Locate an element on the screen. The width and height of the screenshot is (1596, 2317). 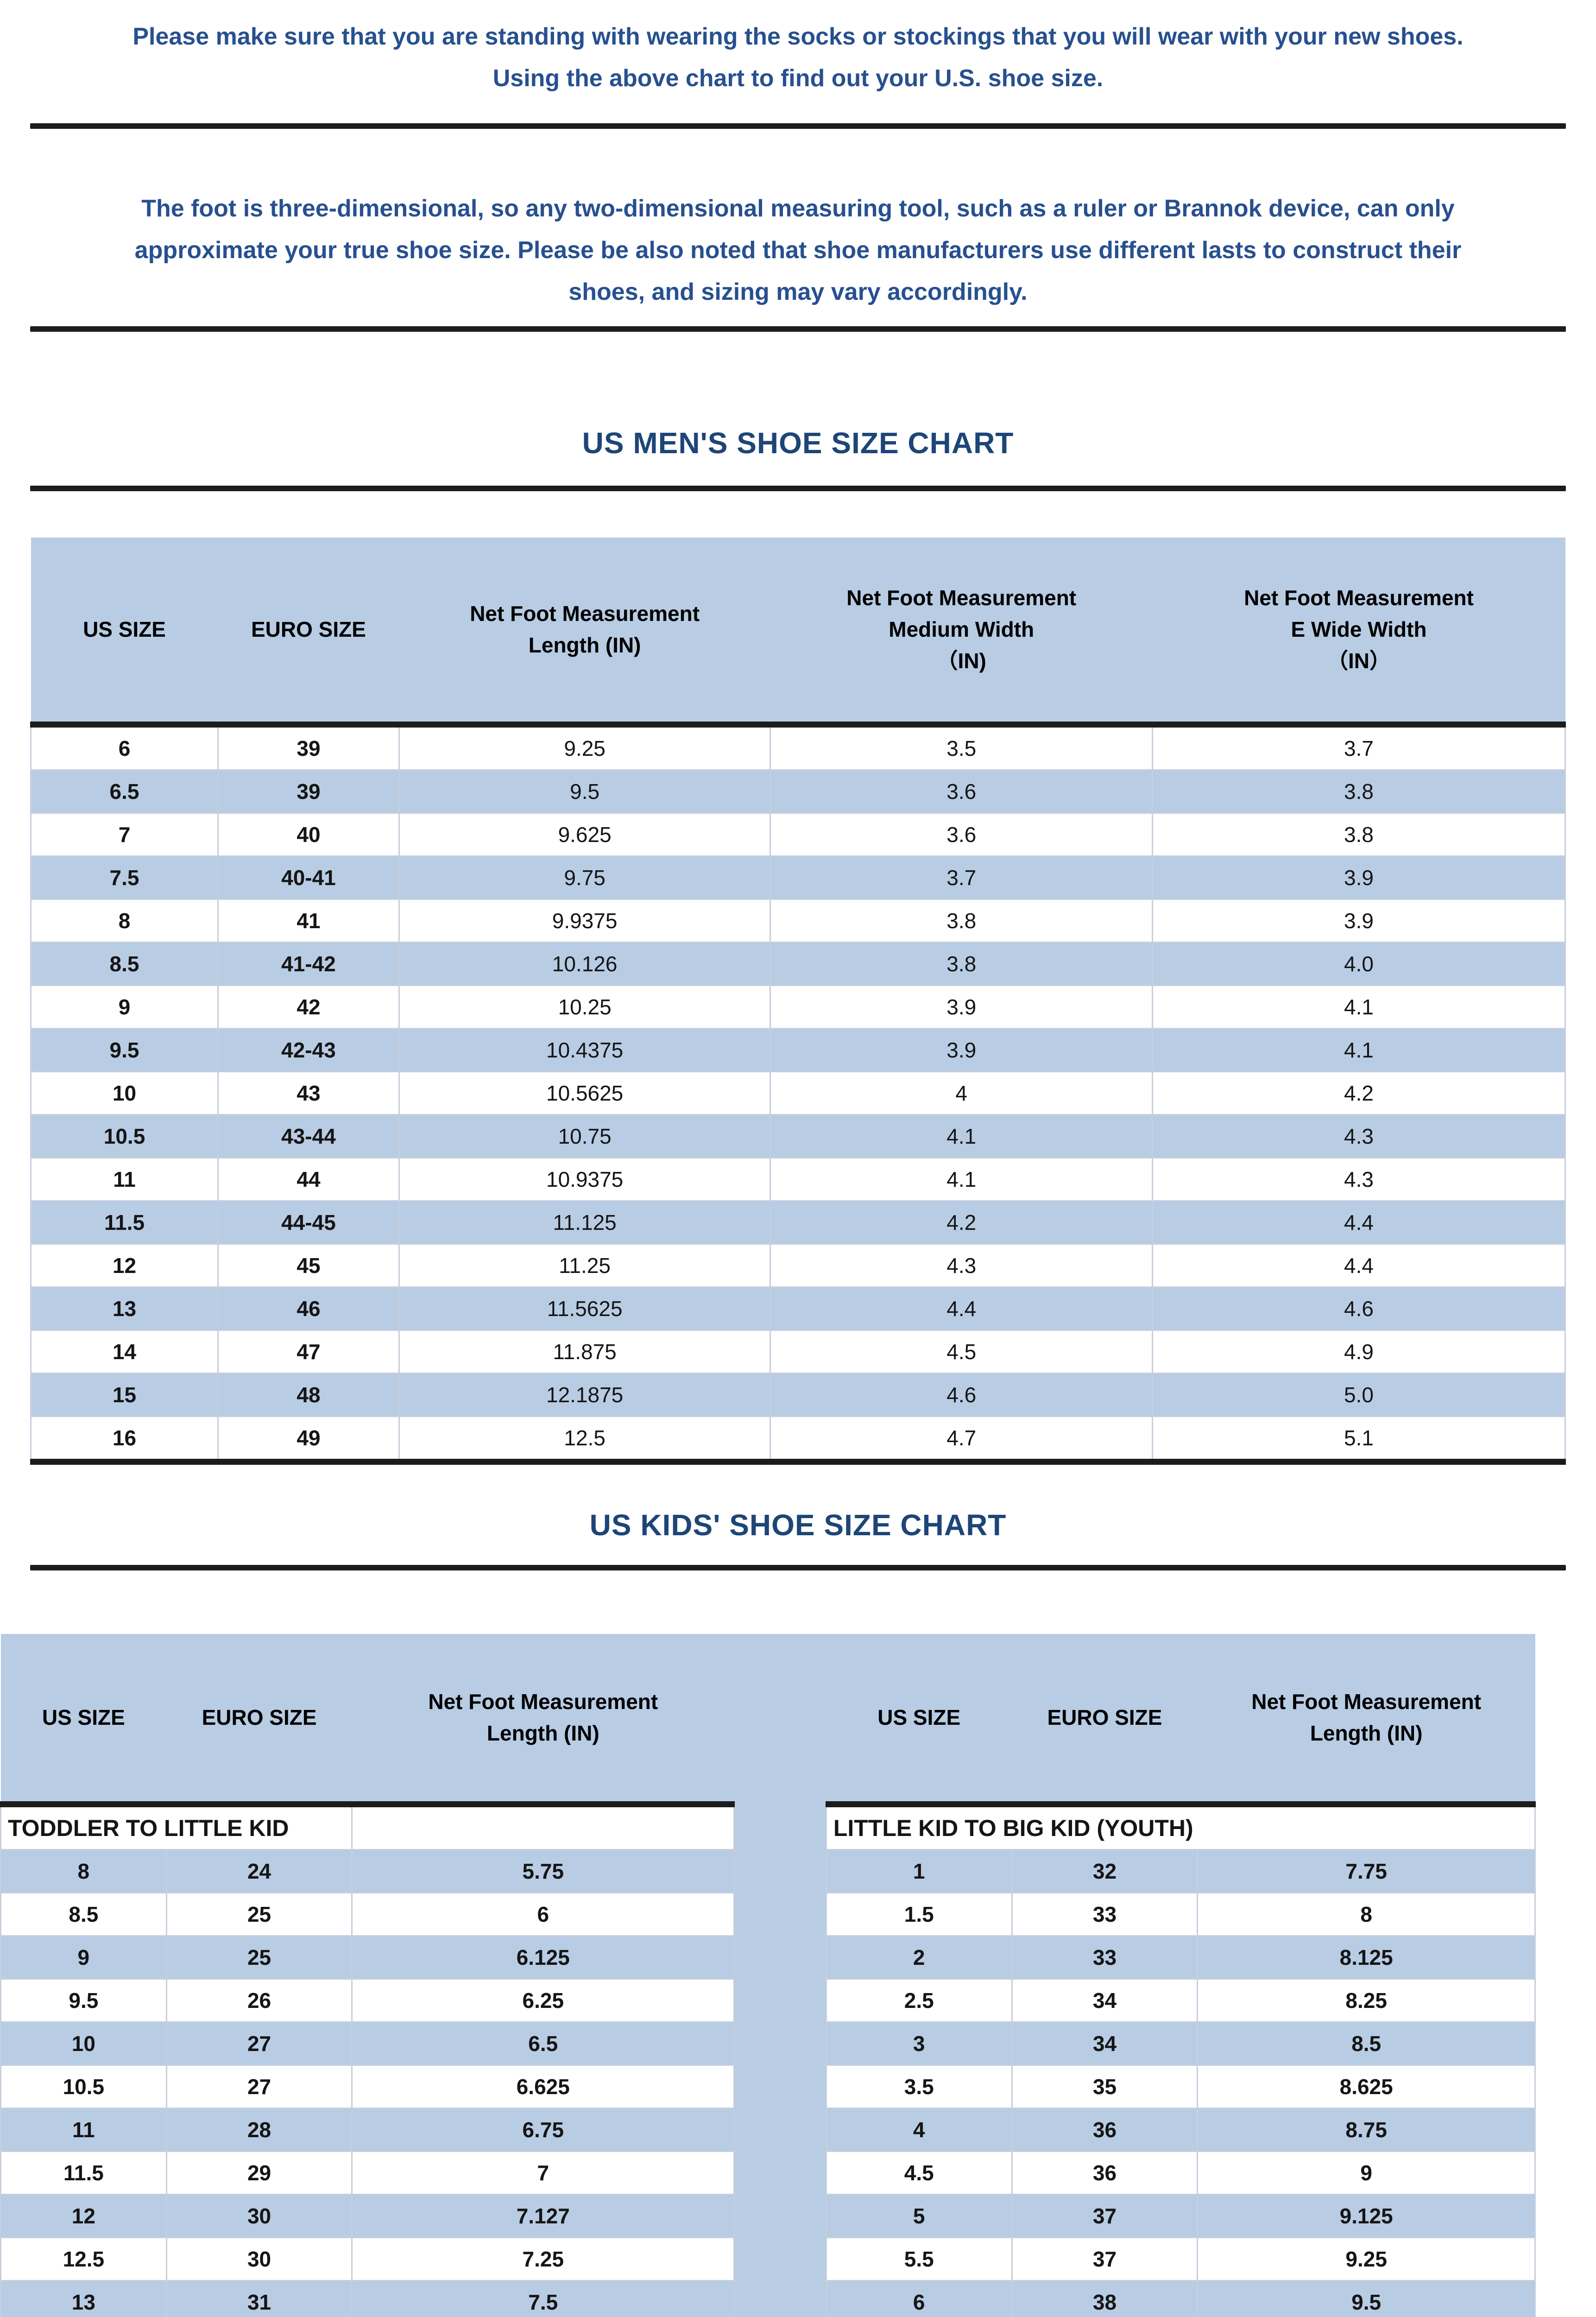
column-header-e-wide-width: Net Foot Measurement E Wide Width （IN） is located at coordinates (1358, 633).